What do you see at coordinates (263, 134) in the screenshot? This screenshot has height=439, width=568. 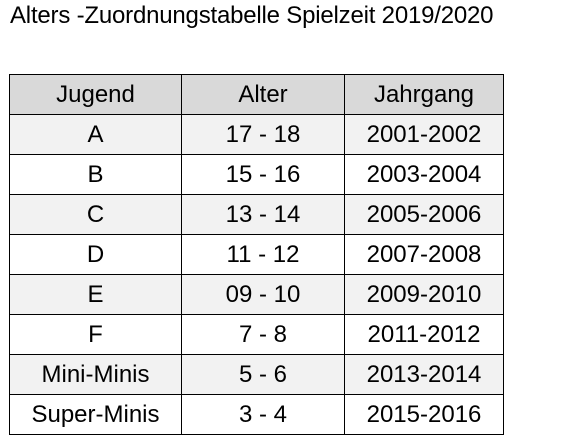 I see `cell-alter: 17 - 18` at bounding box center [263, 134].